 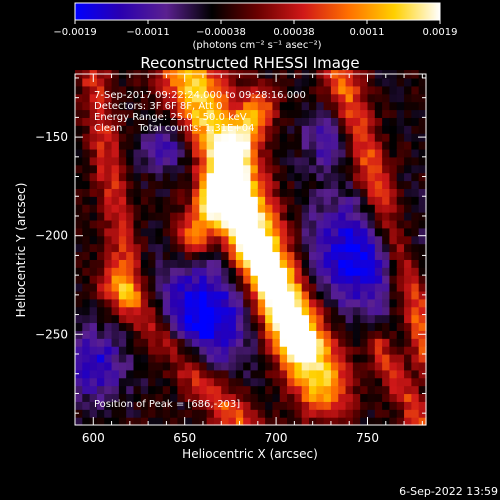 What do you see at coordinates (250, 454) in the screenshot?
I see `x-axis-label: Heliocentric X (arcsec)` at bounding box center [250, 454].